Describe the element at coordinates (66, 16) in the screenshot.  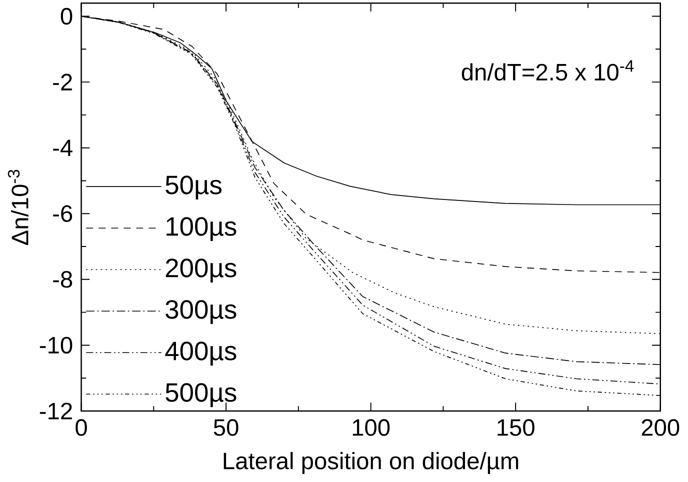
I see `y-tick-label: 0` at that location.